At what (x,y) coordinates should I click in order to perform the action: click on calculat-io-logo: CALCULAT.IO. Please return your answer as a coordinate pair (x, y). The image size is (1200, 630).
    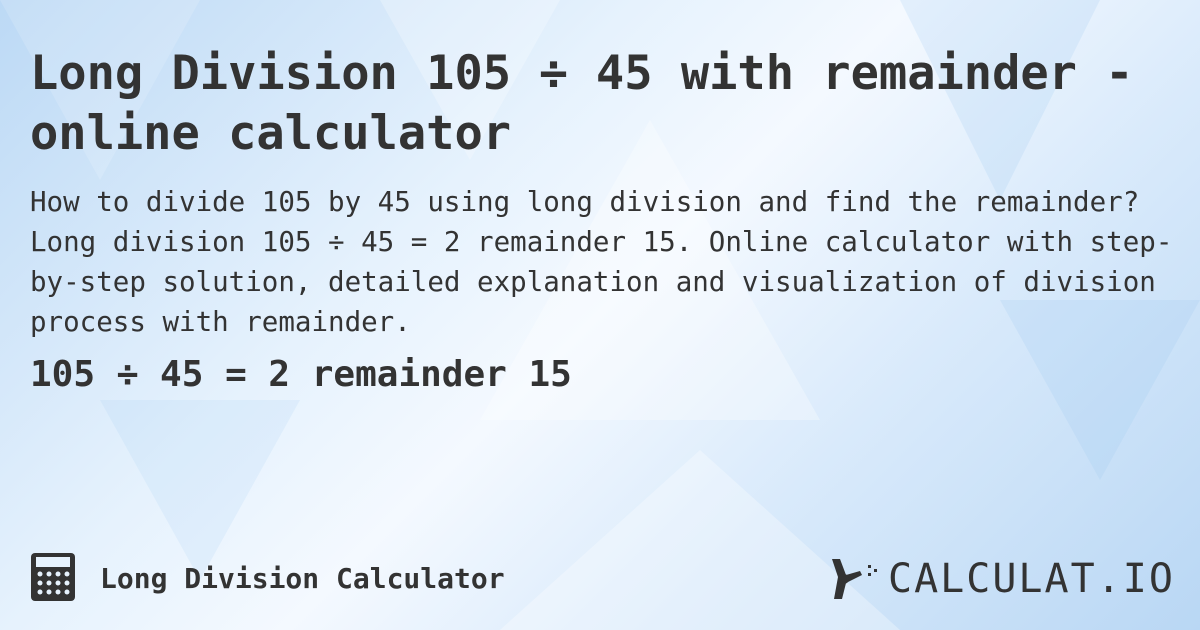
    Looking at the image, I should click on (1001, 579).